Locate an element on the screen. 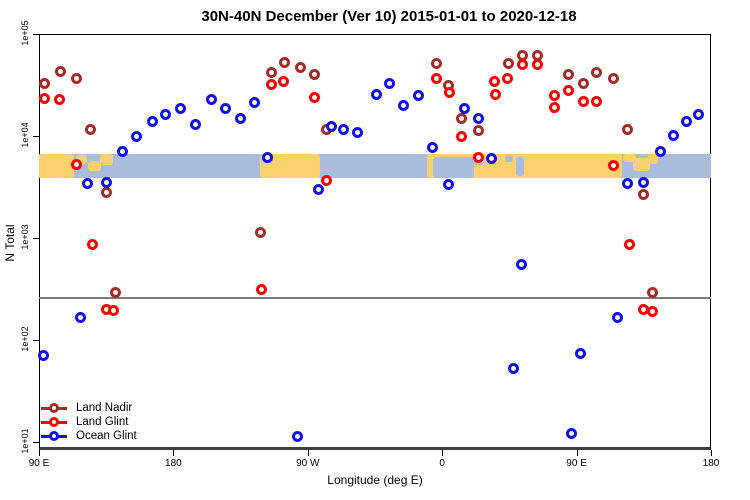  legend: Land Nadir Land Glint Ocean Glint is located at coordinates (89, 422).